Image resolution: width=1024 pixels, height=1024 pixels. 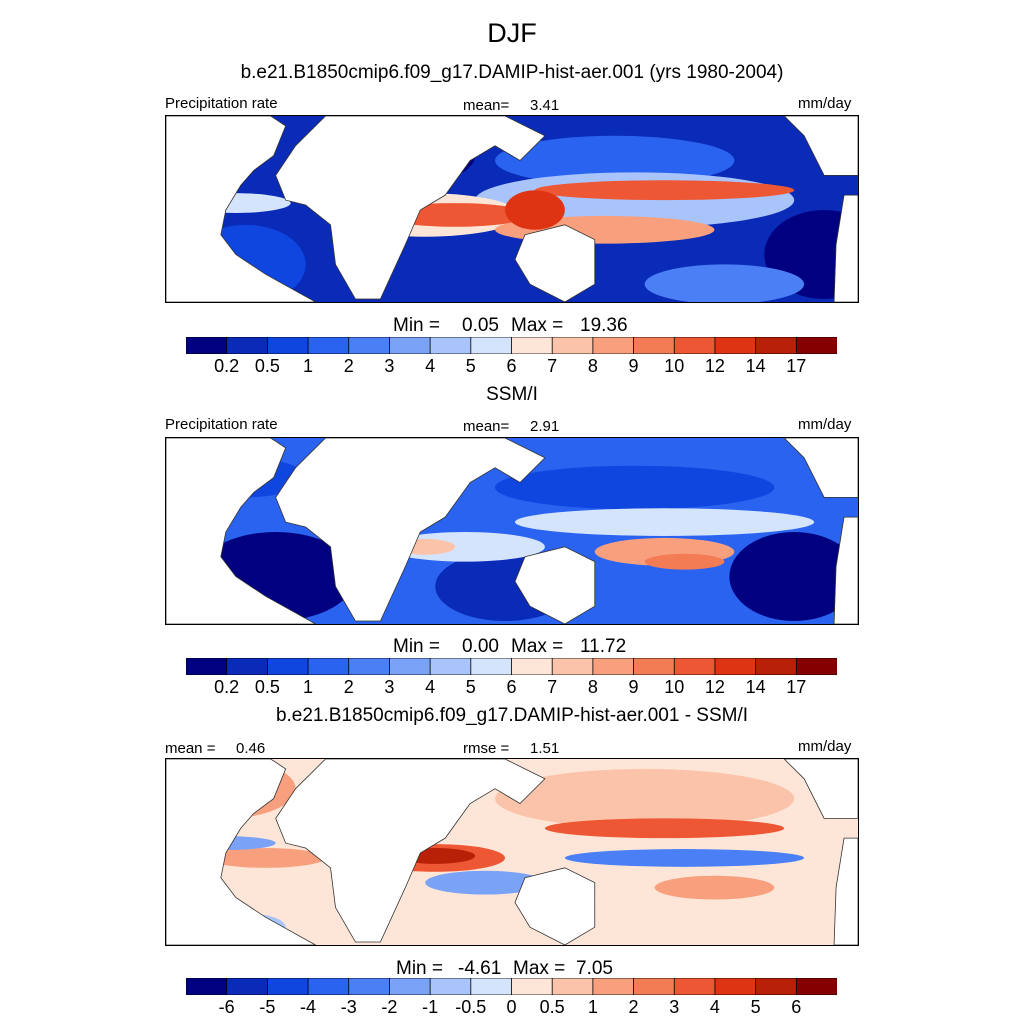 What do you see at coordinates (552, 366) in the screenshot?
I see `colorbar-tick-label: 7` at bounding box center [552, 366].